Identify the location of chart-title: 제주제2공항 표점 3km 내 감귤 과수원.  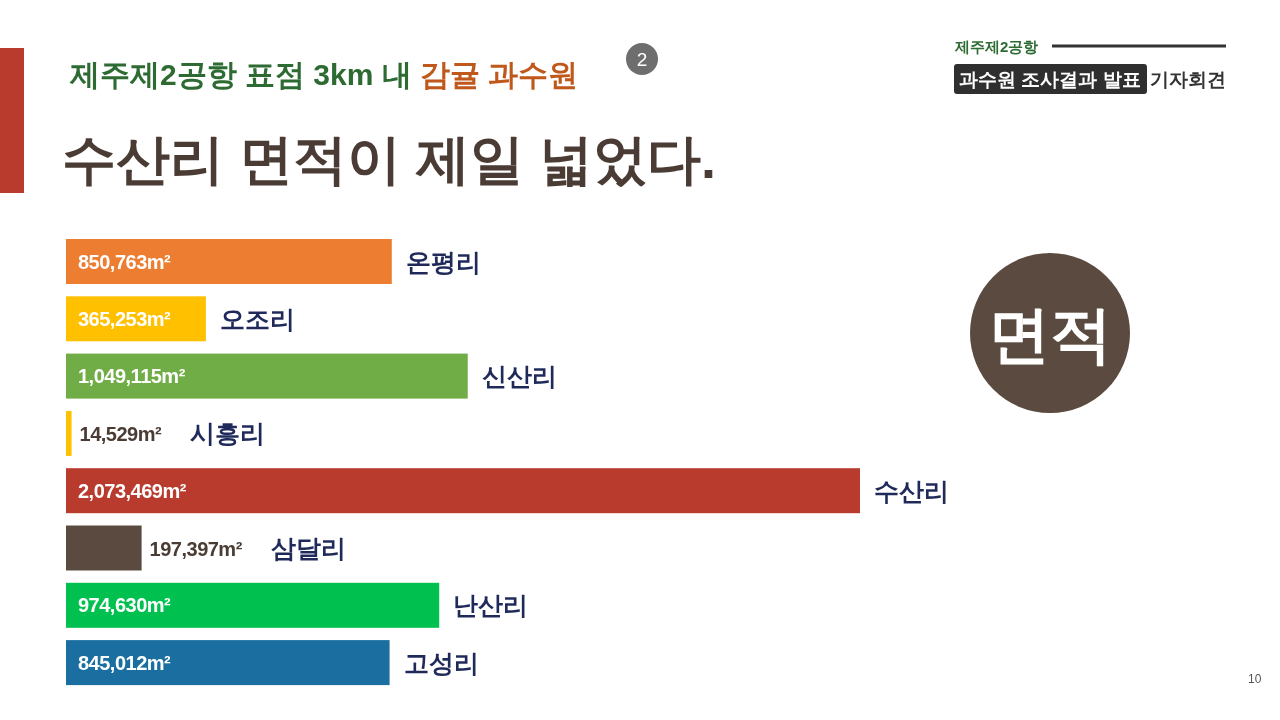
(324, 74).